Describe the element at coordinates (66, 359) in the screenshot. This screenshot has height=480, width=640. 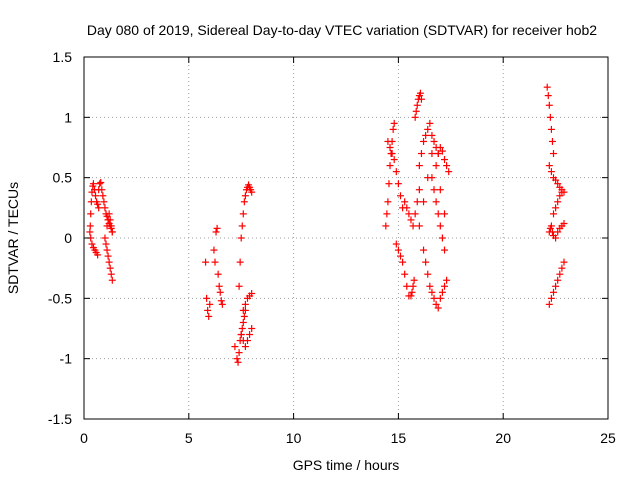
I see `y-tick-label: -1` at that location.